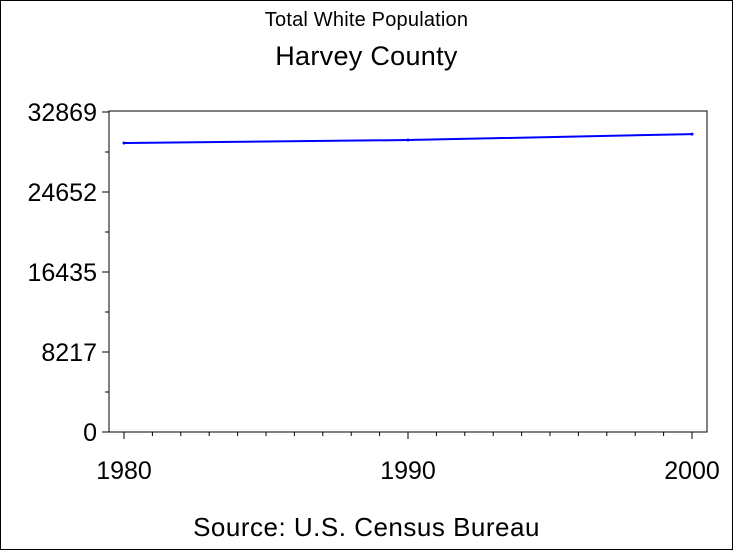  I want to click on y-tick-label: 16435, so click(62, 273).